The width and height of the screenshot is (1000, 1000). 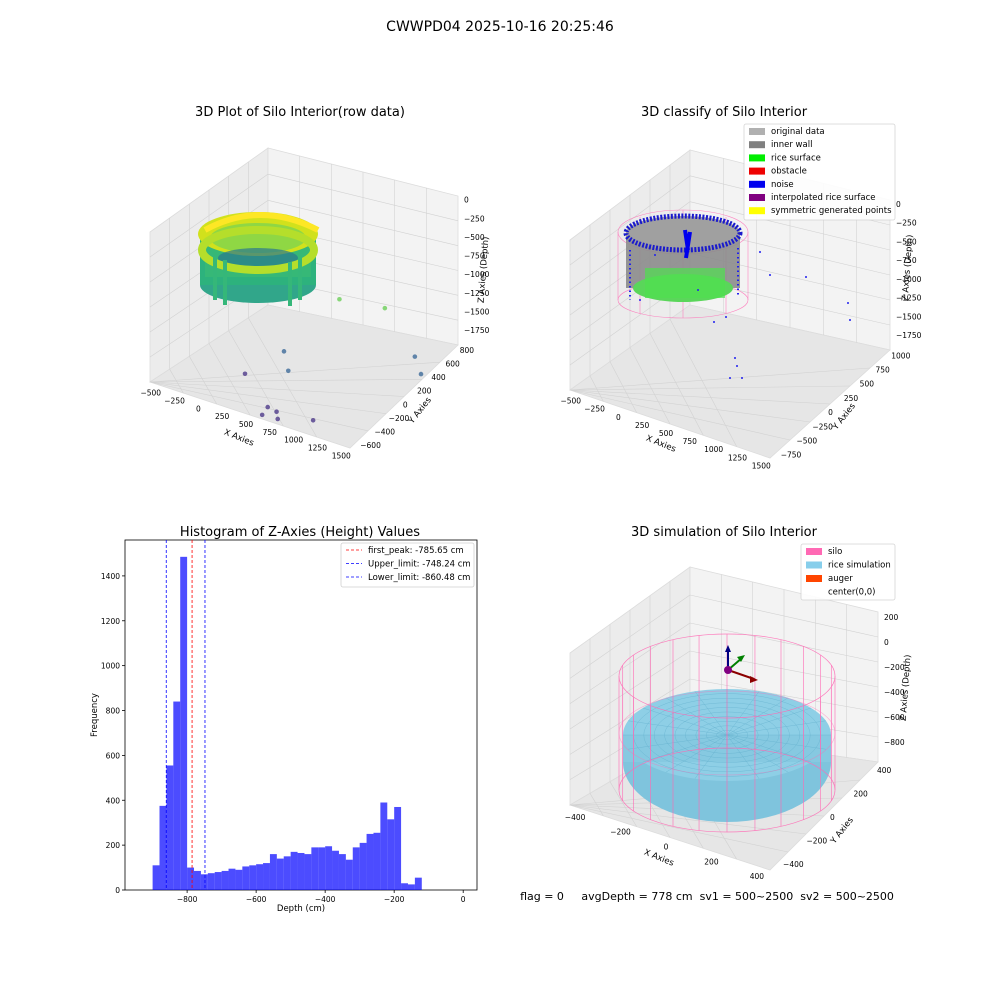 What do you see at coordinates (745, 315) in the screenshot?
I see `classify-noise-points` at bounding box center [745, 315].